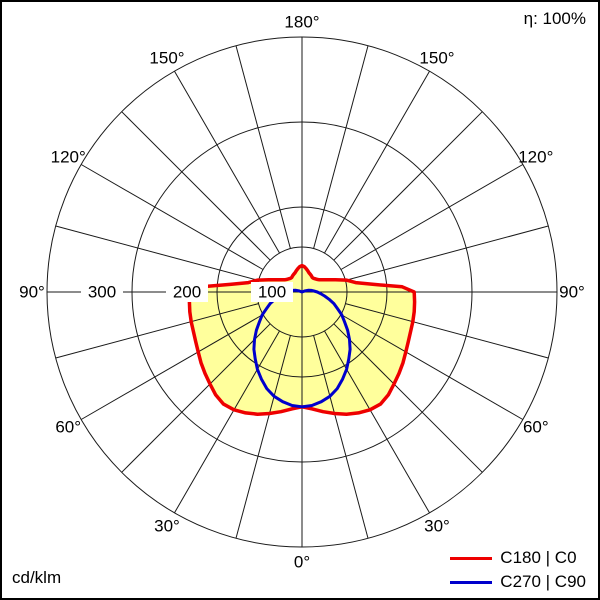 The image size is (600, 600). What do you see at coordinates (436, 58) in the screenshot?
I see `angle-label-150-right: 150°` at bounding box center [436, 58].